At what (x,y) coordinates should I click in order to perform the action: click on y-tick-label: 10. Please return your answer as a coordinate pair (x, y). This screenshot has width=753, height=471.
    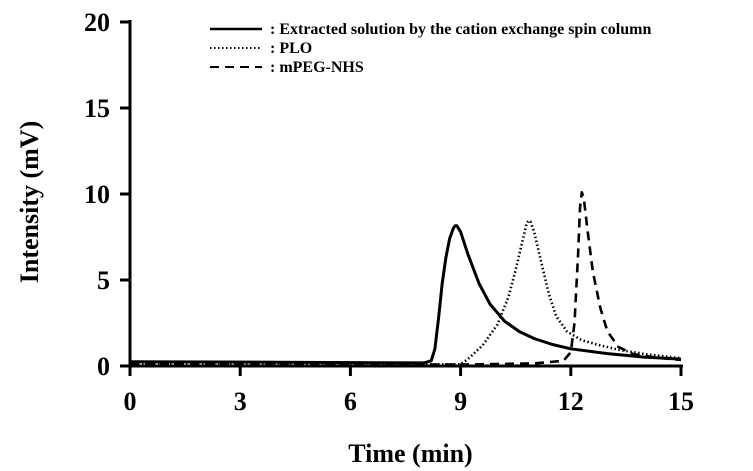
    Looking at the image, I should click on (97, 194).